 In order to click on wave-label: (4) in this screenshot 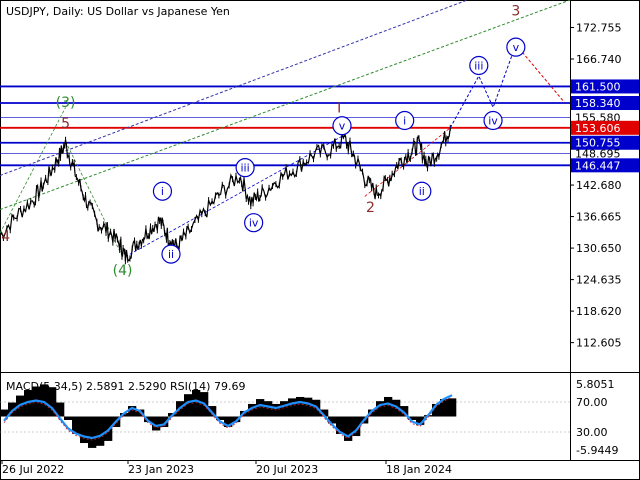, I will do `click(123, 271)`.